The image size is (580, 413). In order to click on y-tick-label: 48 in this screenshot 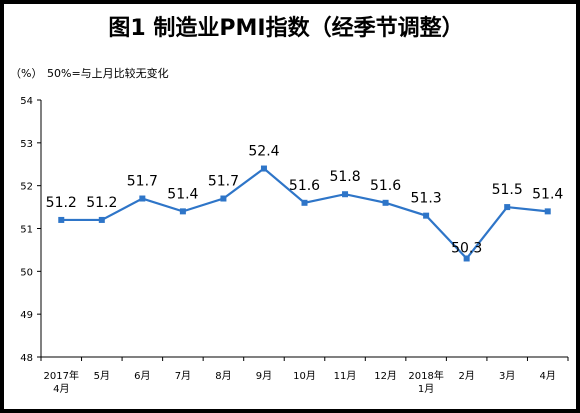, I will do `click(26, 358)`.